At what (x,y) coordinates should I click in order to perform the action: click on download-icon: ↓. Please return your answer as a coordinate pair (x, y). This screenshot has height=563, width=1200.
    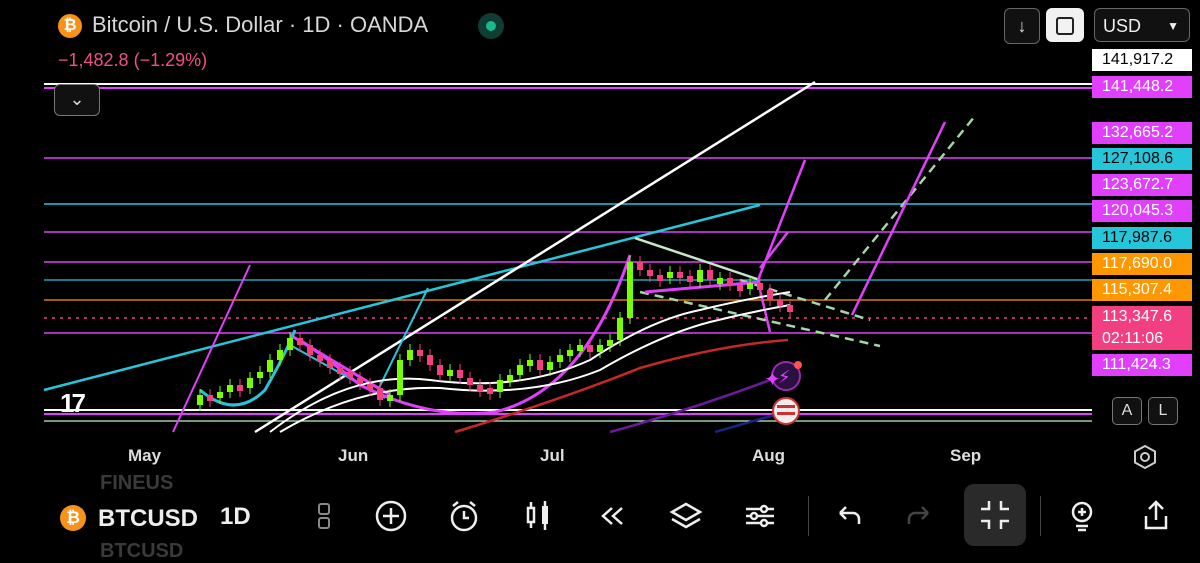
    Looking at the image, I should click on (1022, 26).